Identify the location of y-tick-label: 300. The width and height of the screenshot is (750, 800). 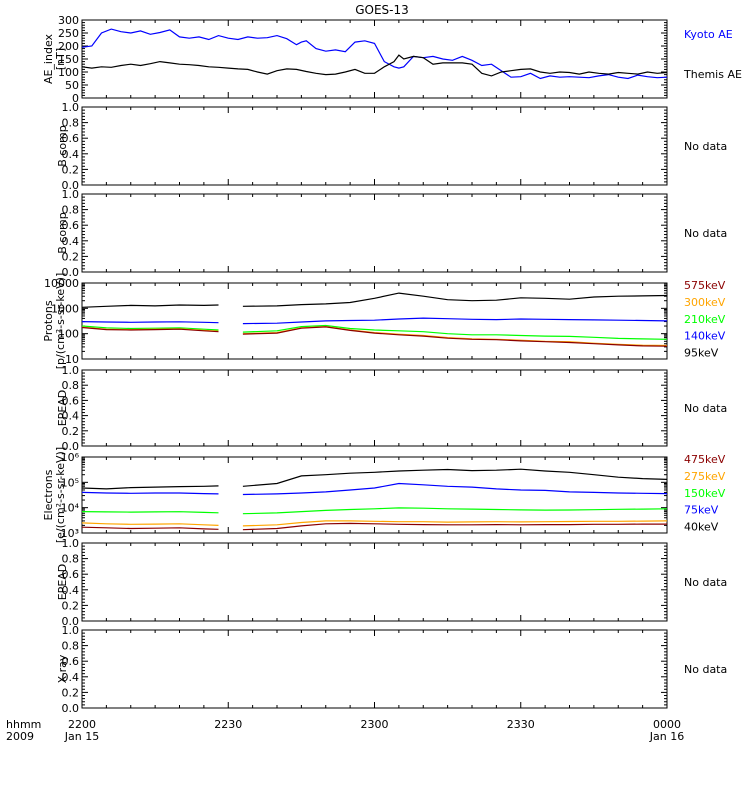
(68, 20).